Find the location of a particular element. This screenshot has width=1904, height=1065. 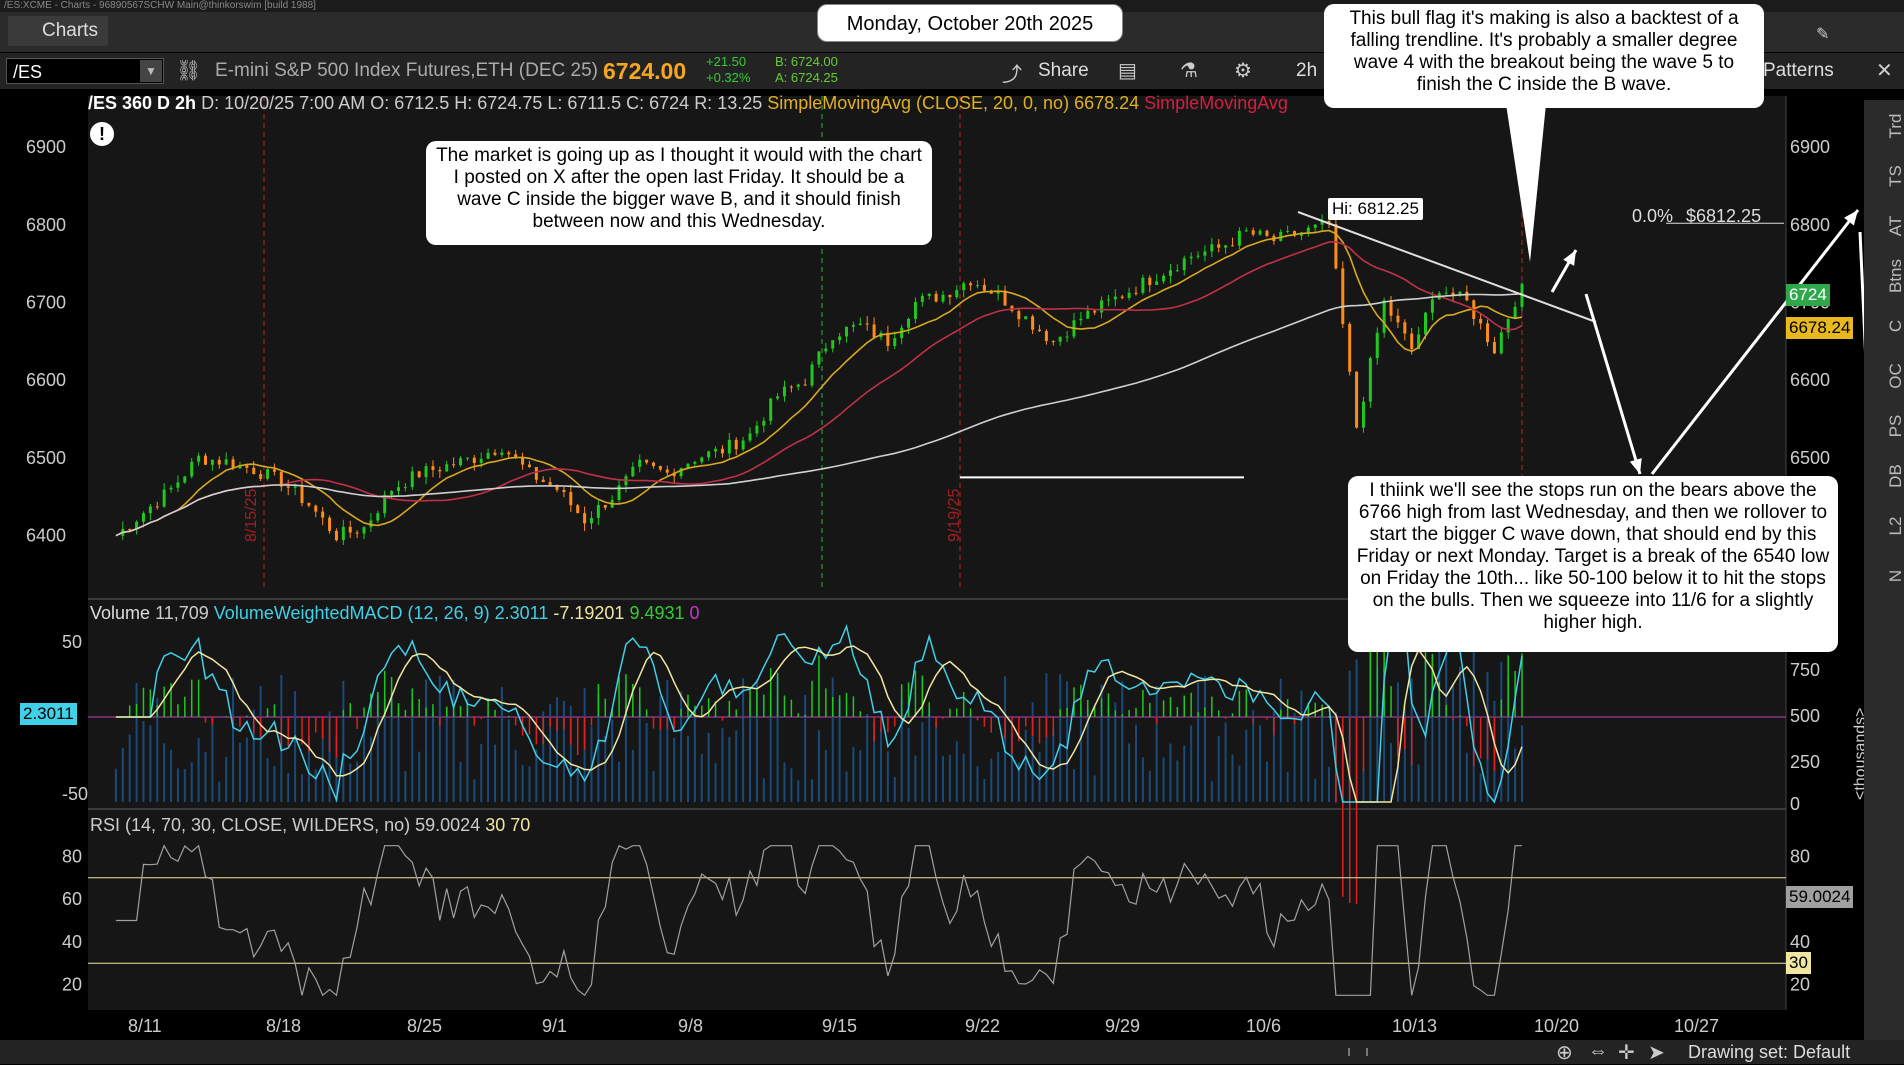

date-note: Monday, October 20th 2025 is located at coordinates (970, 23).